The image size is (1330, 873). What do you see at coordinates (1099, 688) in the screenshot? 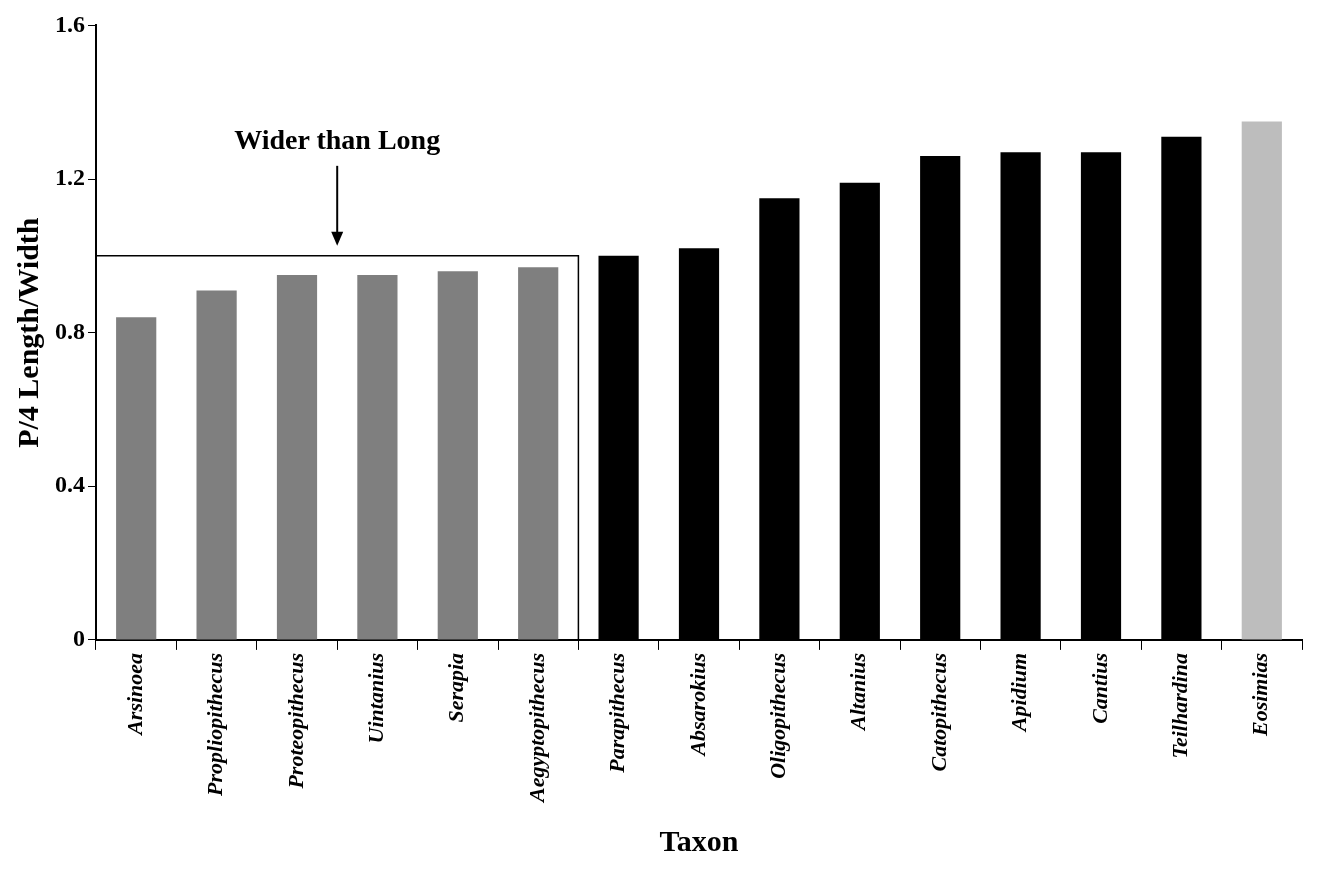
I see `x-tick-label: Cantius` at bounding box center [1099, 688].